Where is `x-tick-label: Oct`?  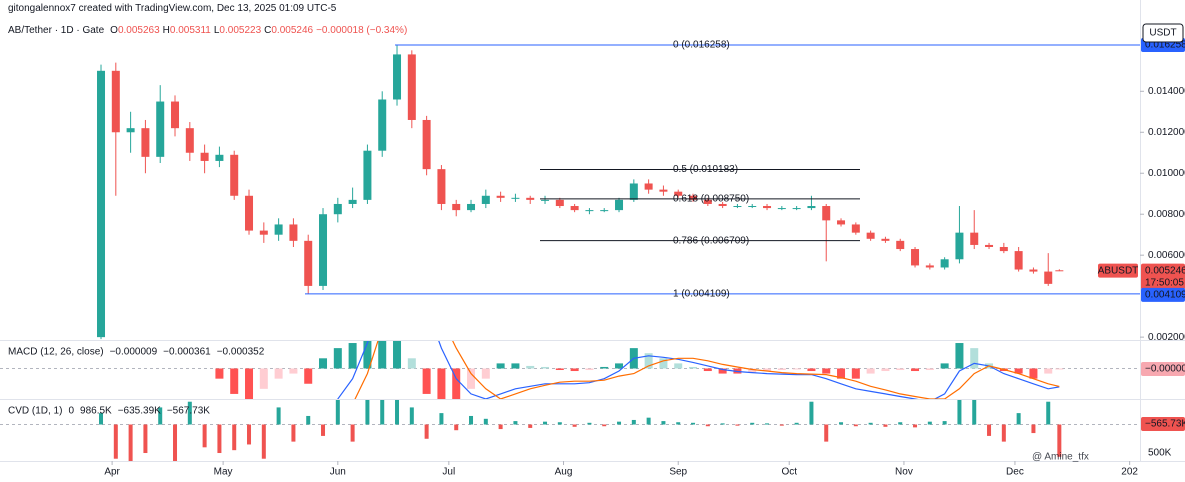
x-tick-label: Oct is located at coordinates (789, 472).